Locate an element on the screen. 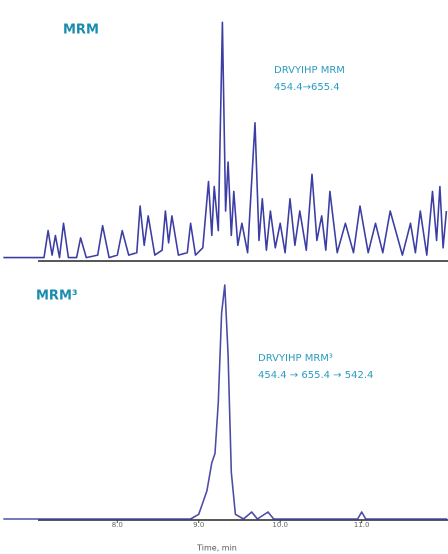 This screenshot has width=448, height=554. x-tick-label: 11.0 is located at coordinates (362, 525).